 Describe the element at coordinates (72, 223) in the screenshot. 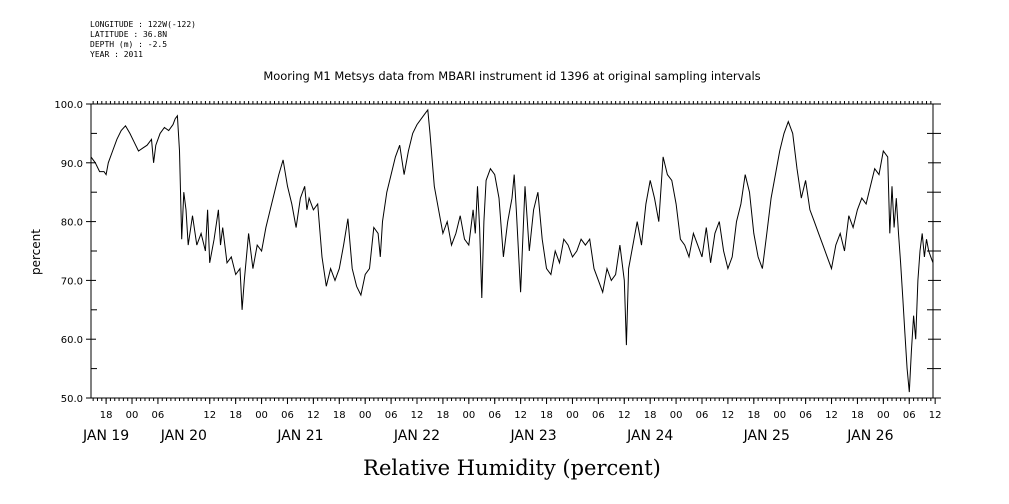

I see `y-tick-label: 80.0` at that location.